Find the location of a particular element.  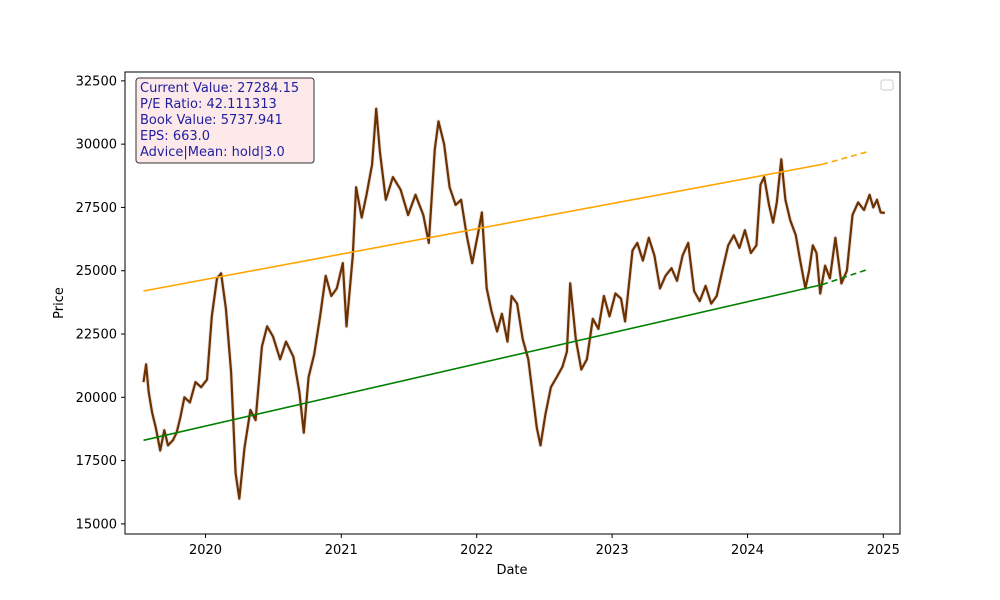

x-tick-label: 2025 is located at coordinates (883, 550).